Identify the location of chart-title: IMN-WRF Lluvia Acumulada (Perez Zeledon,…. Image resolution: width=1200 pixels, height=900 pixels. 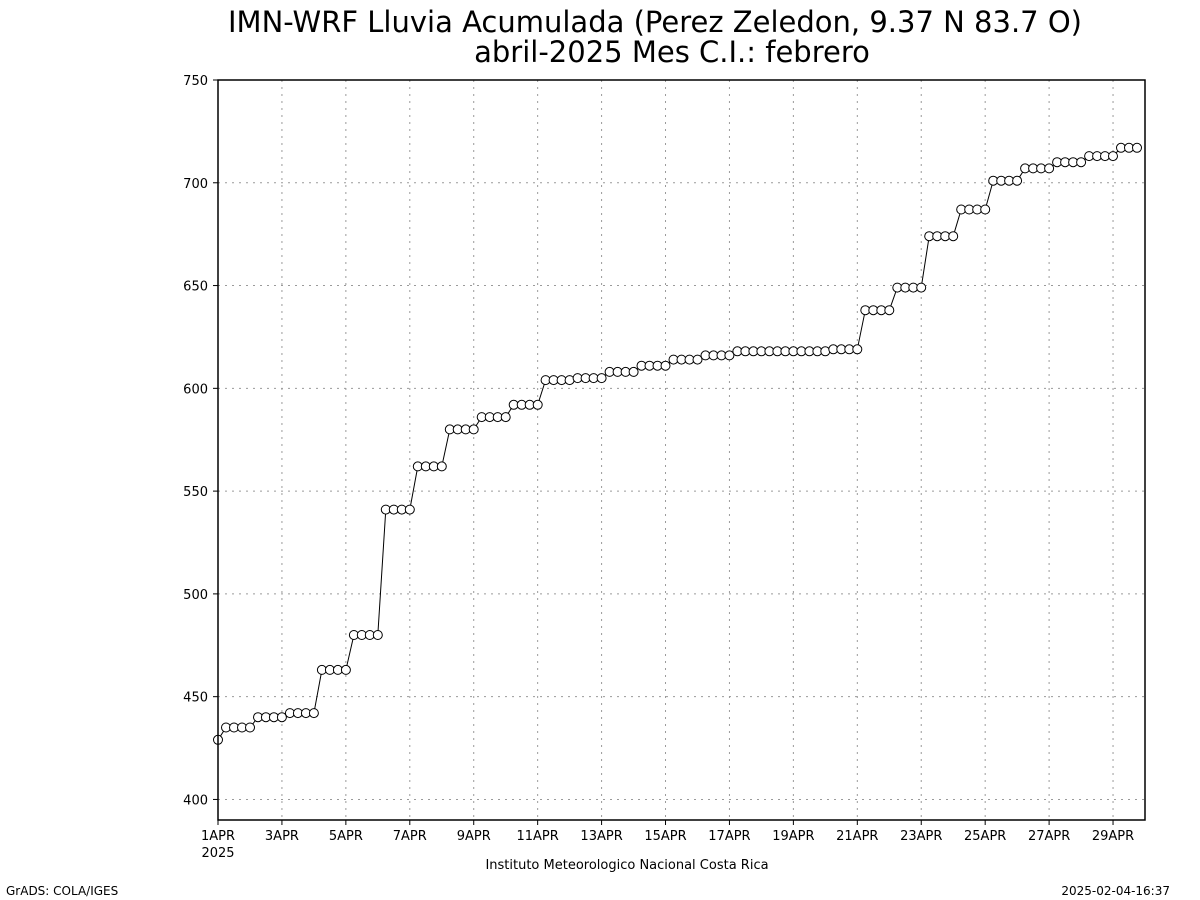
(655, 22).